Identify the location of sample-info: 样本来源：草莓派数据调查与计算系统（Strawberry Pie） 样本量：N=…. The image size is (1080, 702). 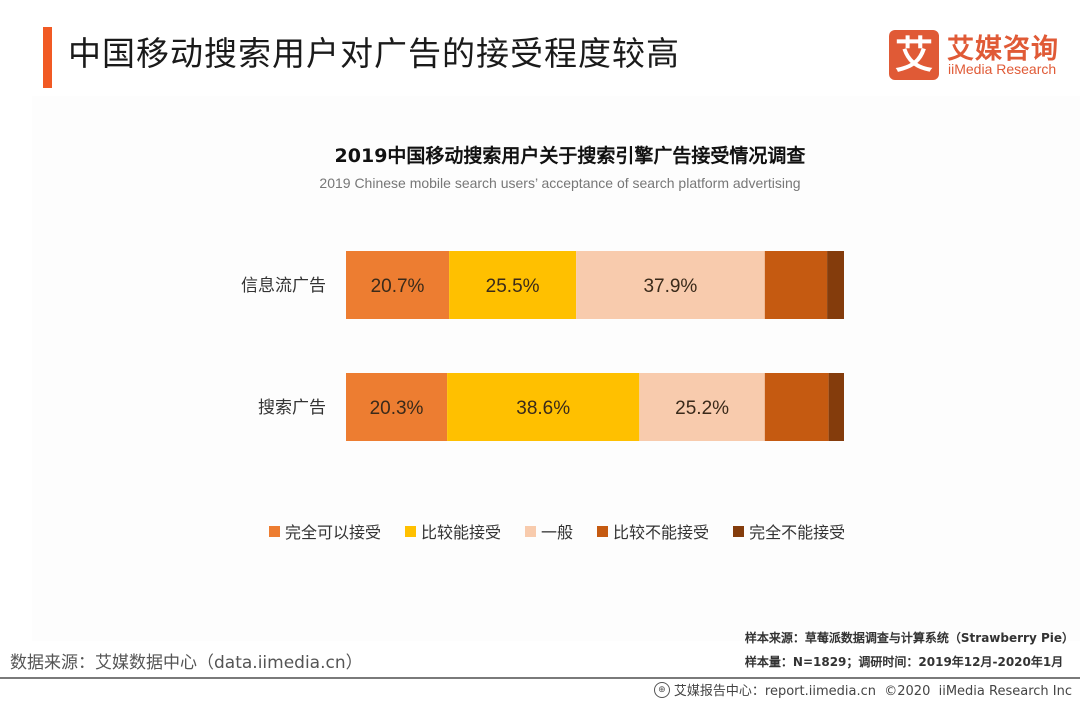
(909, 650).